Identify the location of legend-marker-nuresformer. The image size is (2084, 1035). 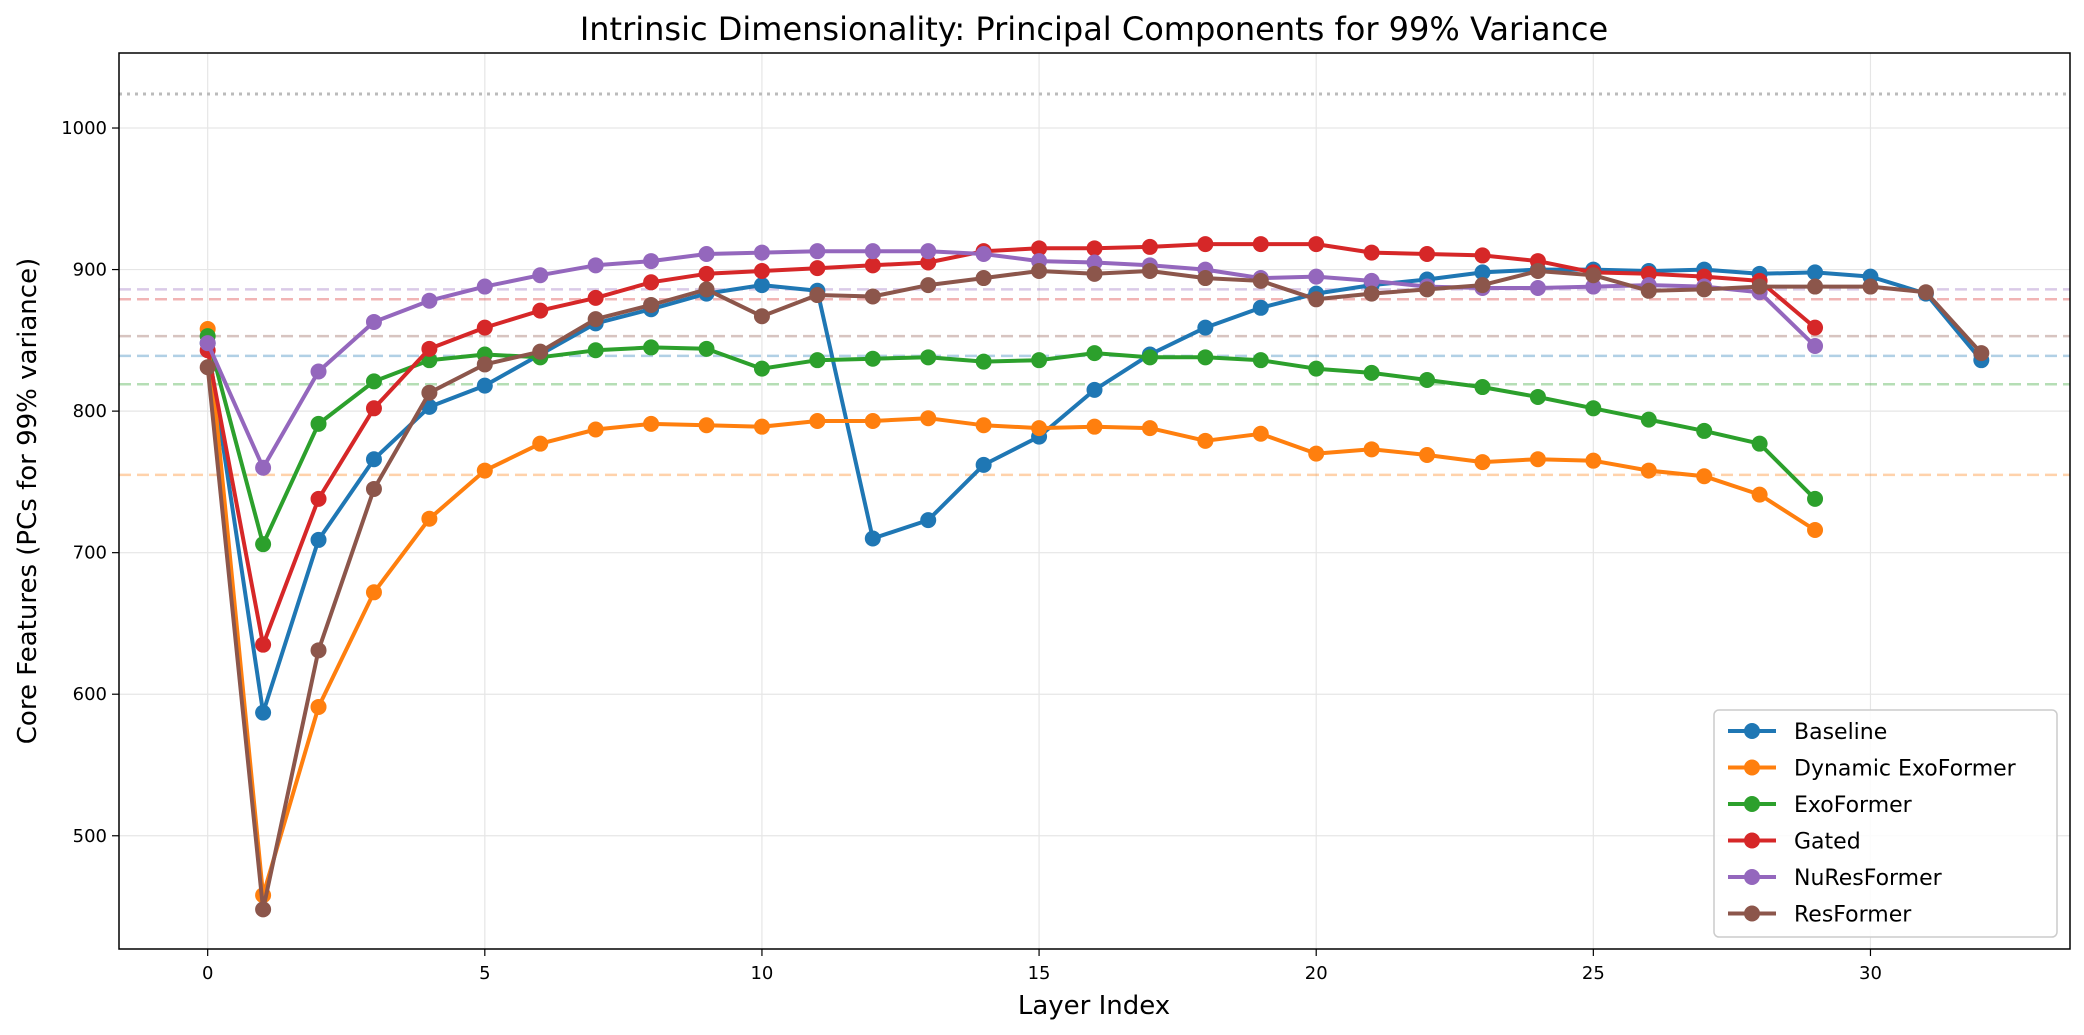
(1752, 877).